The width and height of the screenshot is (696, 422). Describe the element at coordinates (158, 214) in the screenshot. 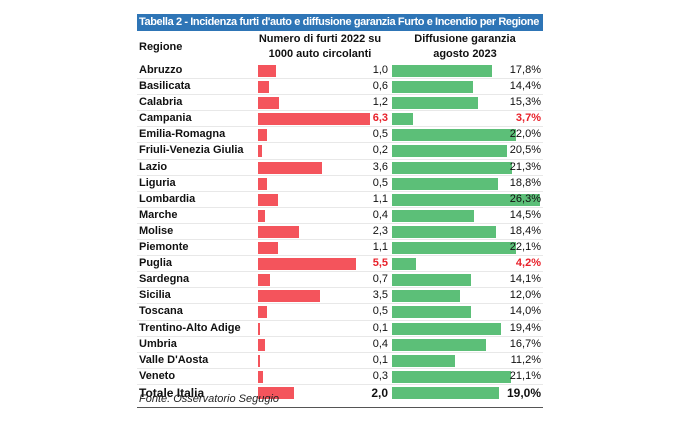

I see `region-name: Marche` at that location.